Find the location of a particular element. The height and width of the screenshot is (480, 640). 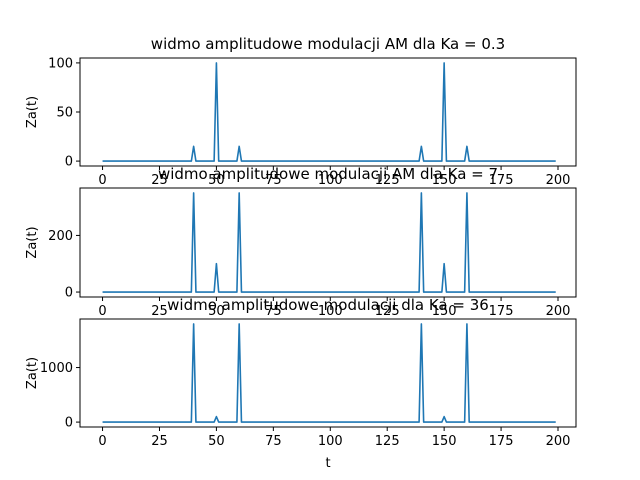

y-tick-label: 200 is located at coordinates (60, 236).